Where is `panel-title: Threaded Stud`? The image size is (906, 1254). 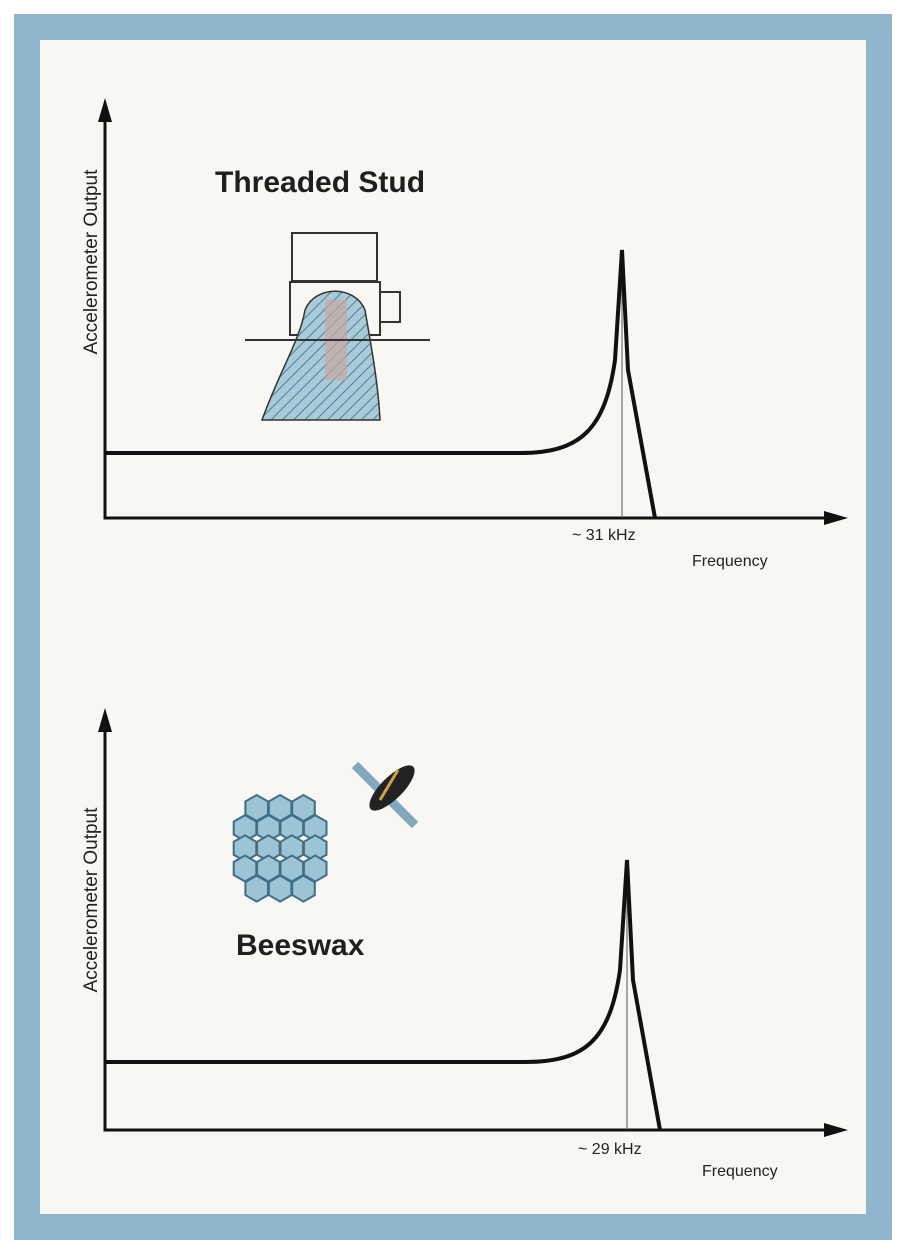 panel-title: Threaded Stud is located at coordinates (320, 182).